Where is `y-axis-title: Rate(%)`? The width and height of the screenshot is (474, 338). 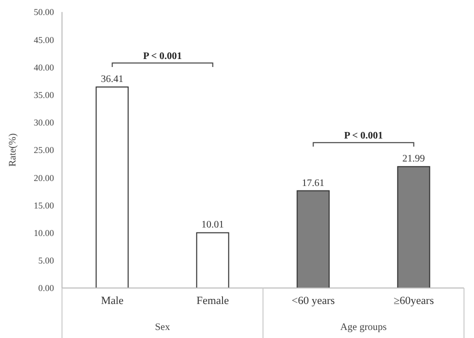 y-axis-title: Rate(%) is located at coordinates (13, 150).